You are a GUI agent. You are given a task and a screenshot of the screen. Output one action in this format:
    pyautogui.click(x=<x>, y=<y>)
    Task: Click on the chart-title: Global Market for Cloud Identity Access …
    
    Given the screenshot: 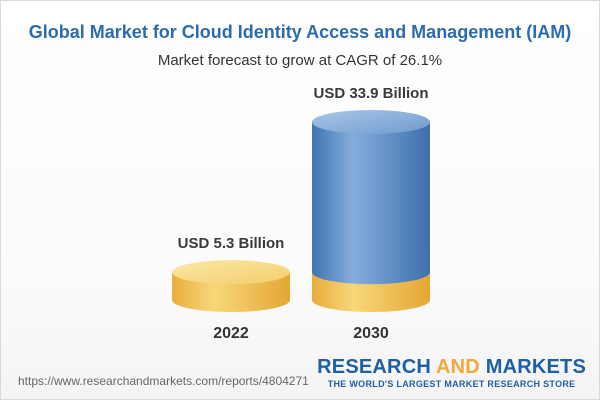 What is the action you would take?
    pyautogui.click(x=300, y=32)
    